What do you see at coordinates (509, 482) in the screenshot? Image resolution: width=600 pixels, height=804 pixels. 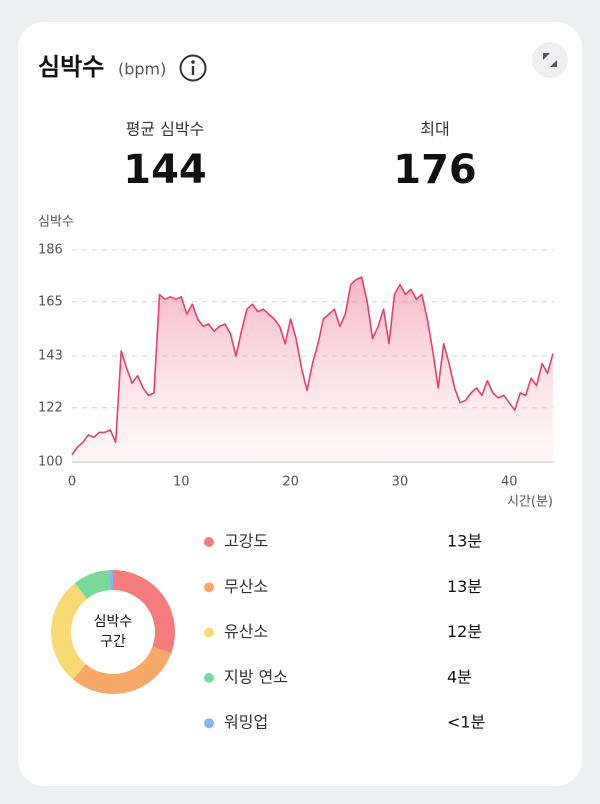 I see `x-tick-label: 40` at bounding box center [509, 482].